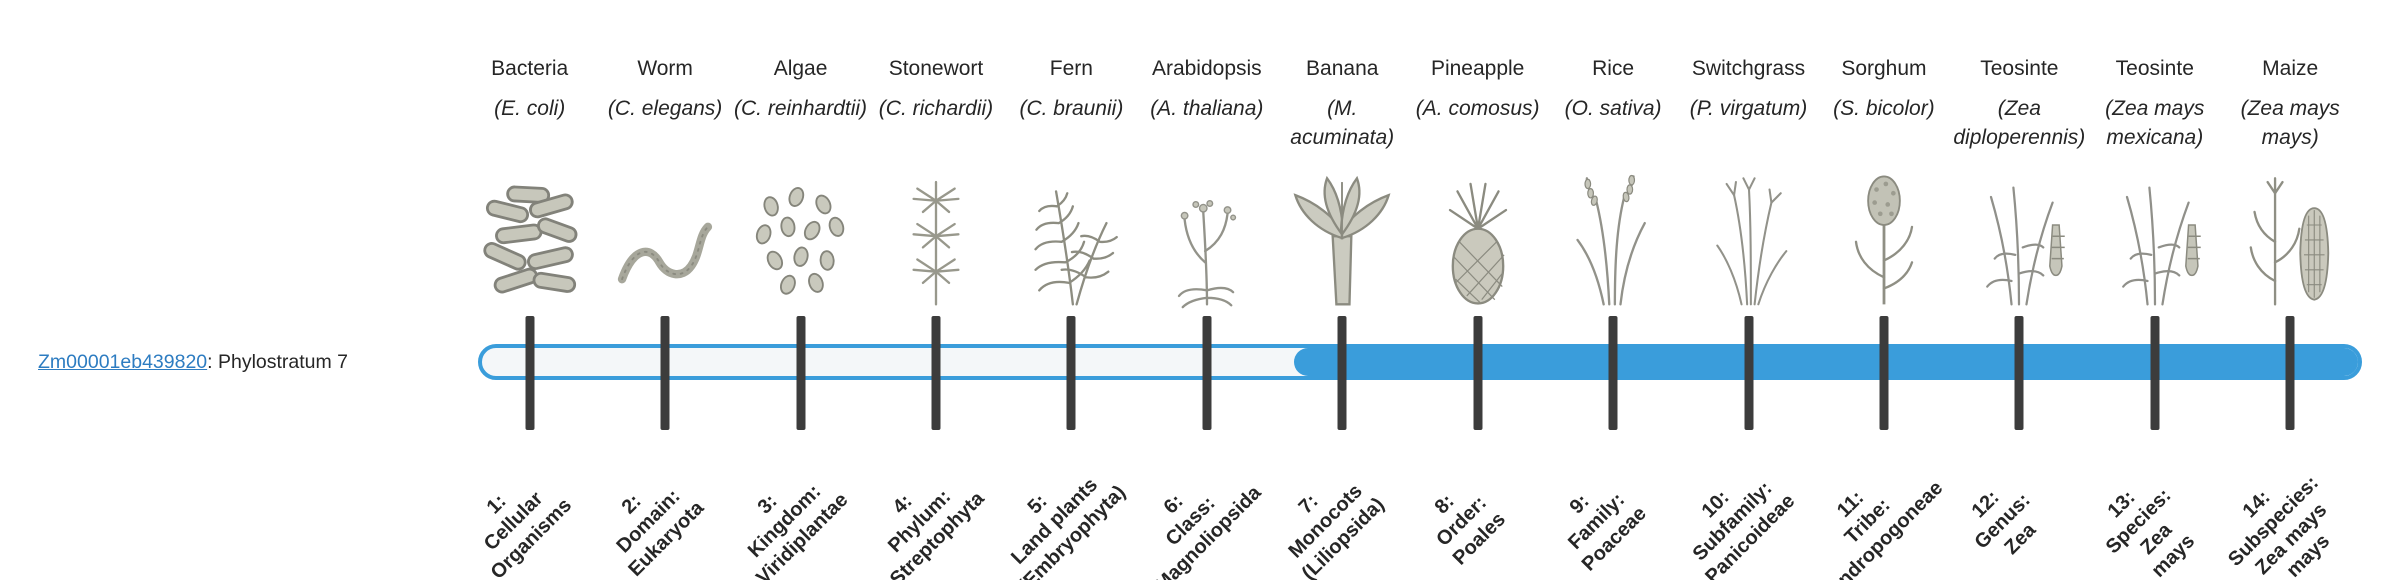 The image size is (2400, 580). I want to click on organism-scientific-name: (Zea mays mexicana), so click(2155, 123).